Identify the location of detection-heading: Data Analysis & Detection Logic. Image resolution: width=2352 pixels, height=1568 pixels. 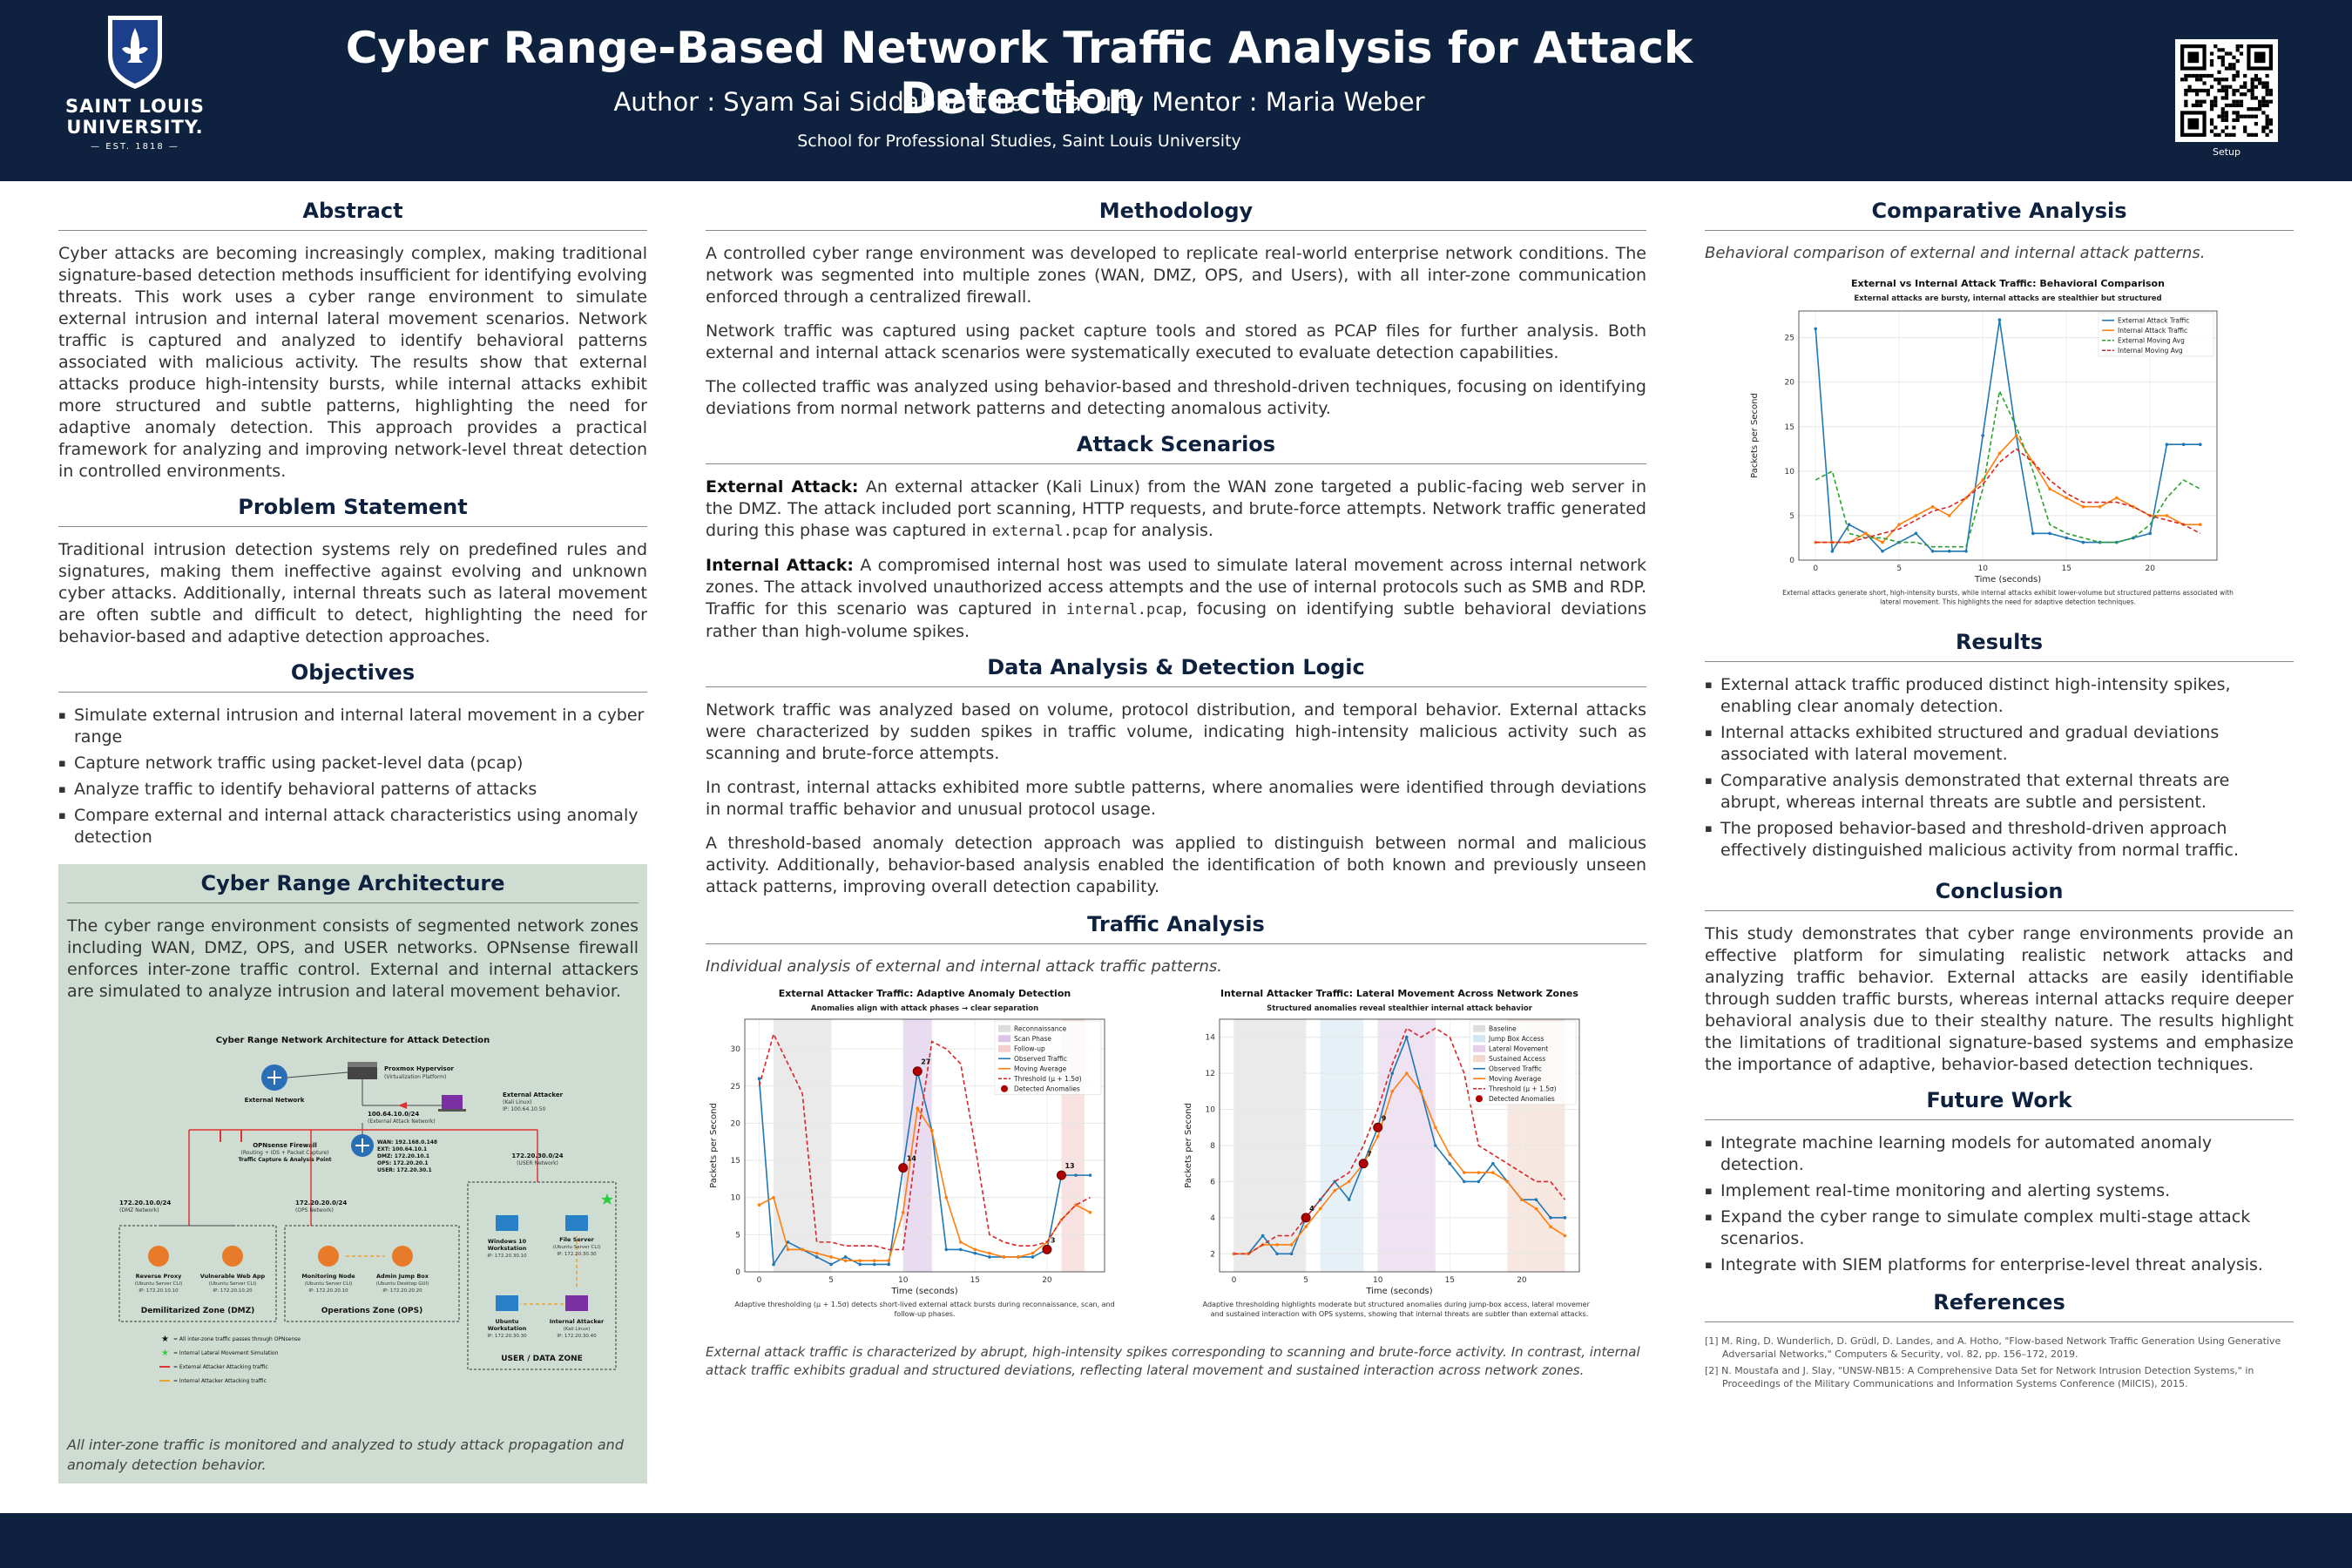
(1176, 671).